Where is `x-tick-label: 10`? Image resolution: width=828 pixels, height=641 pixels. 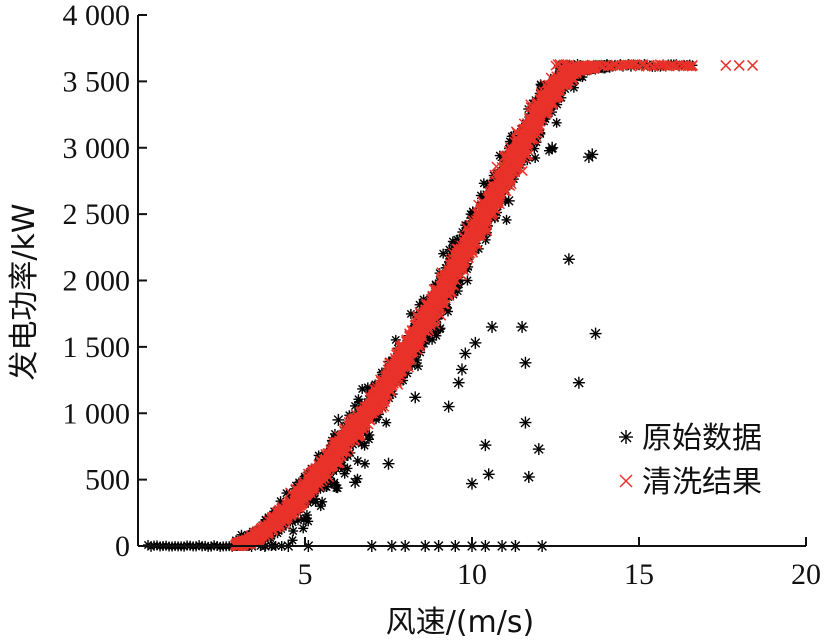 x-tick-label: 10 is located at coordinates (472, 574).